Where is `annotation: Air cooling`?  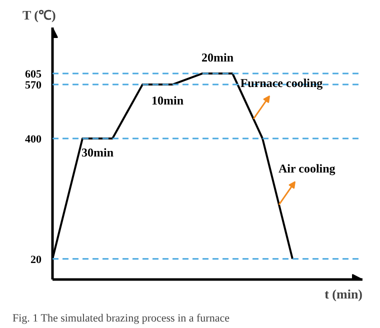 annotation: Air cooling is located at coordinates (307, 169).